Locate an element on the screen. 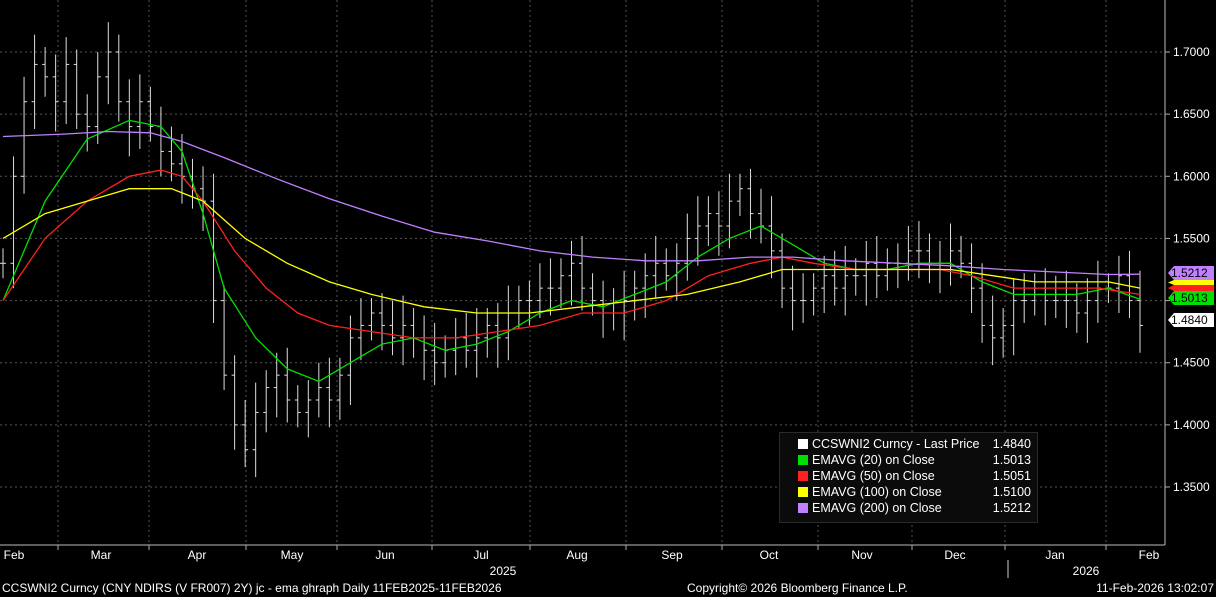 Image resolution: width=1216 pixels, height=597 pixels. x-tick-label: Sep is located at coordinates (672, 555).